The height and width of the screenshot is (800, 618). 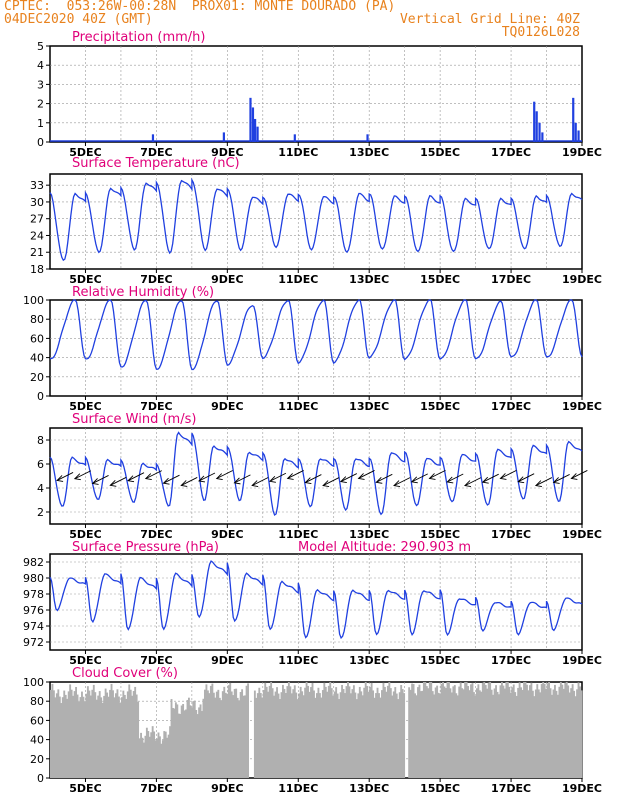 What do you see at coordinates (440, 534) in the screenshot?
I see `wind-xtick-label: 15DEC` at bounding box center [440, 534].